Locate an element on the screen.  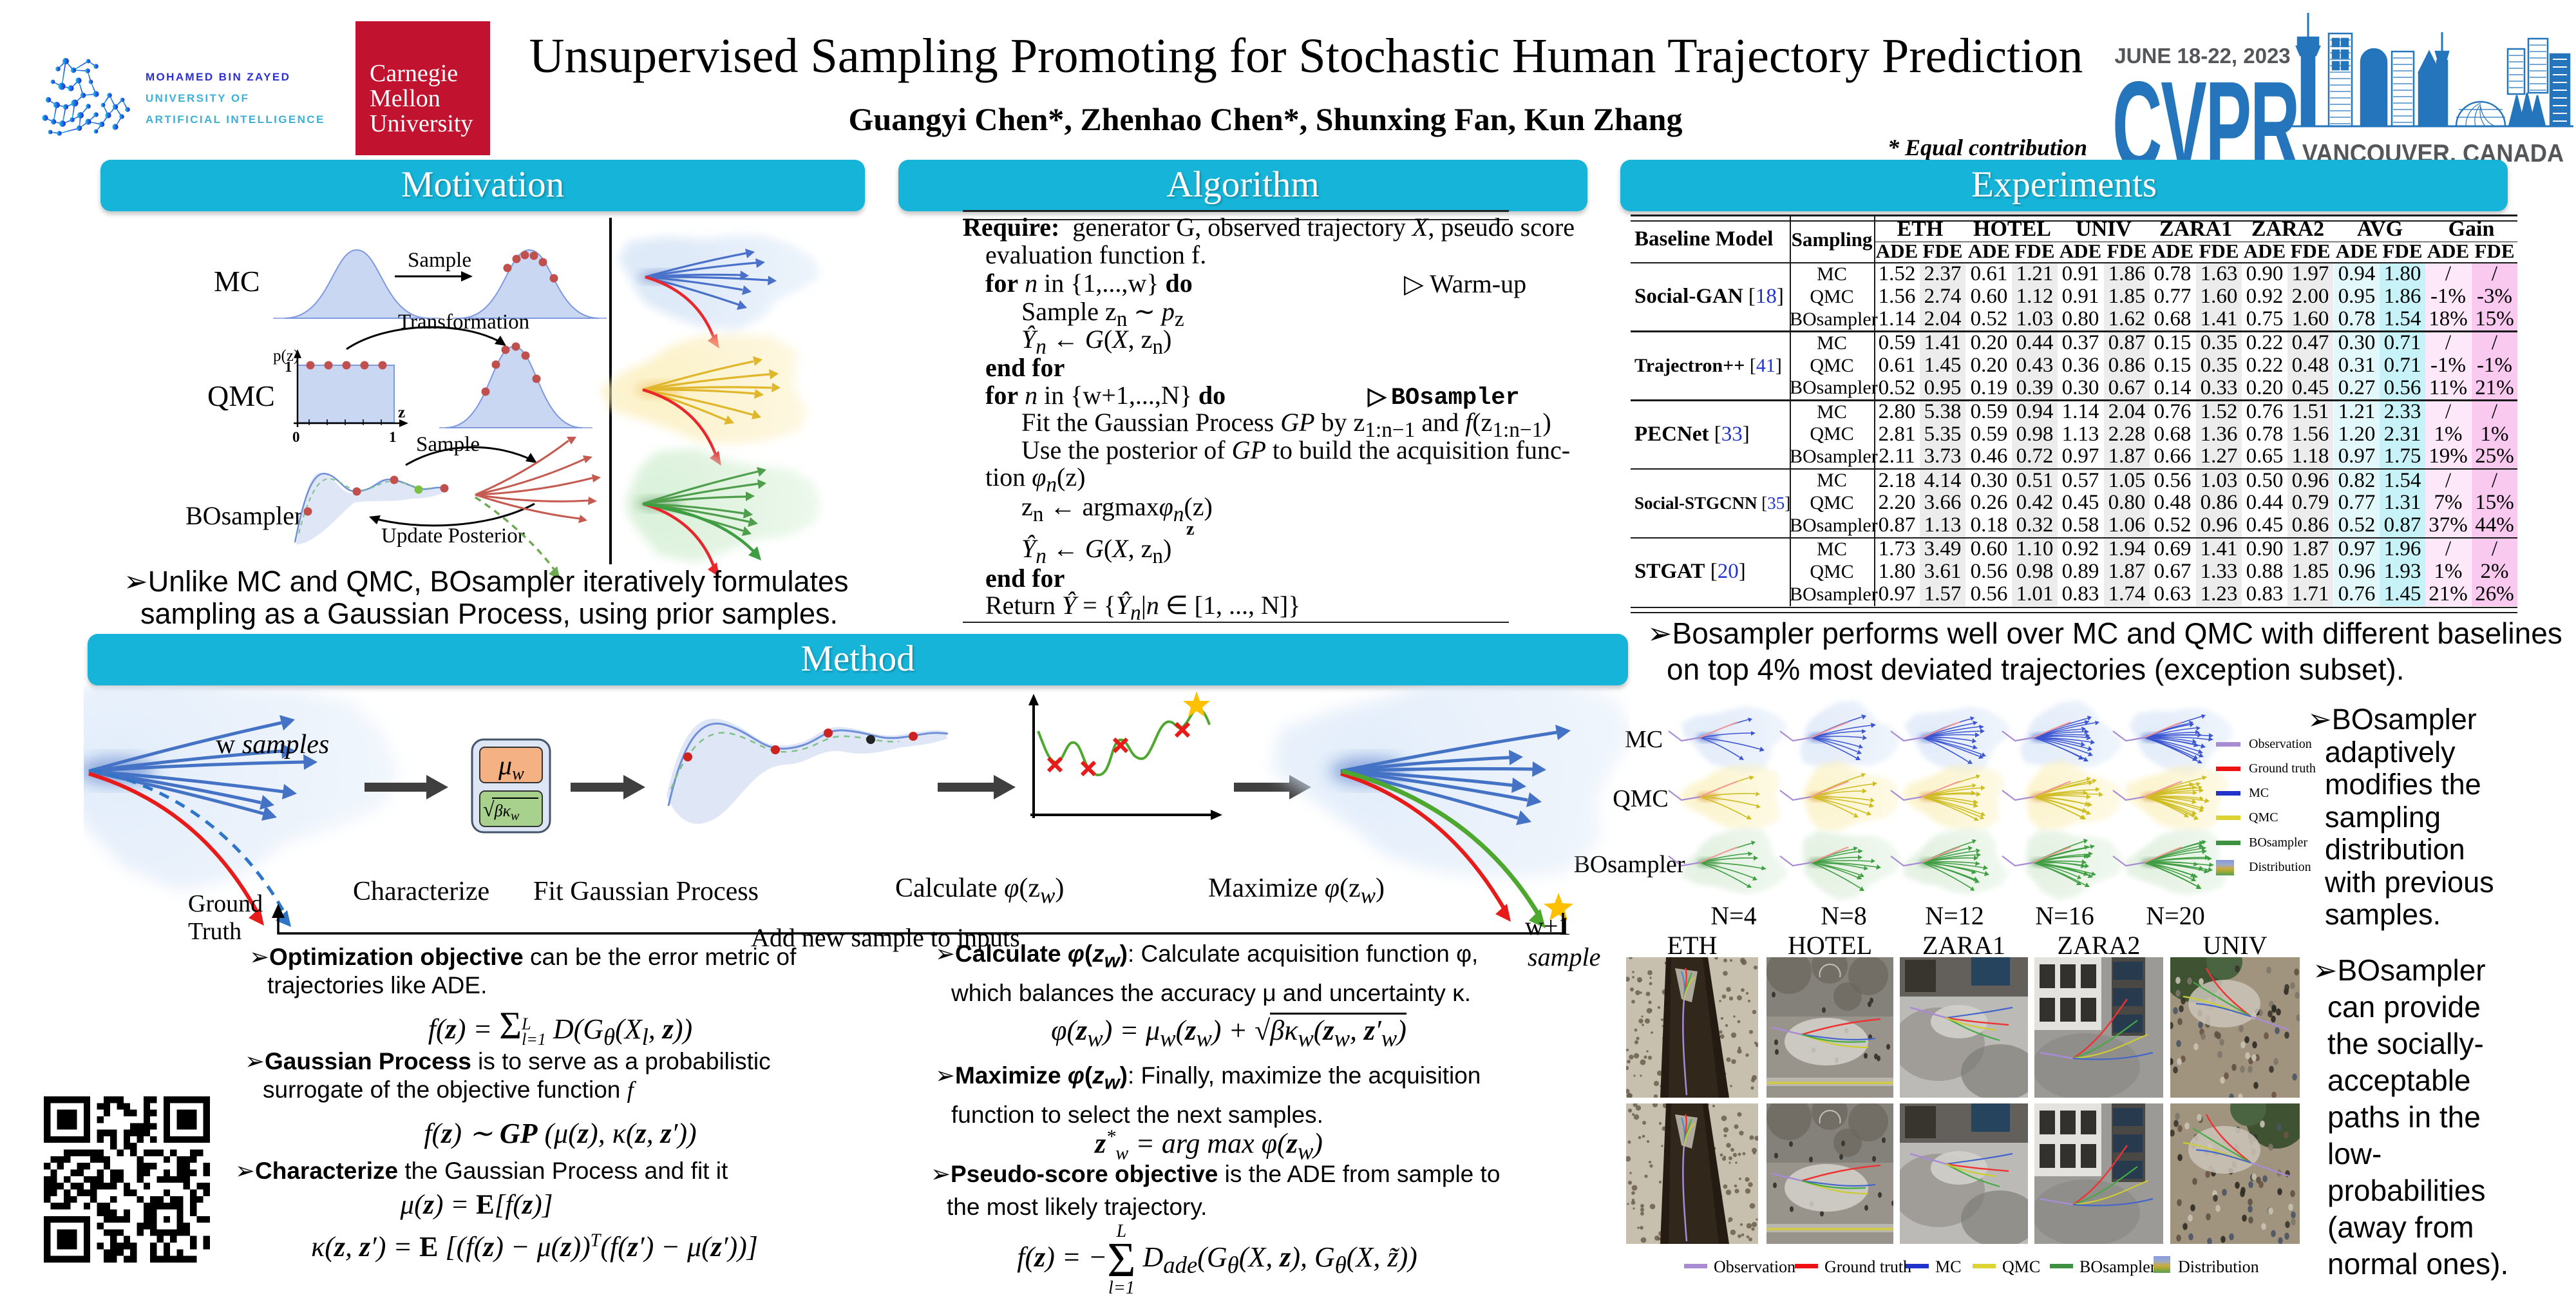
svg-text: p(z) is located at coordinates (286, 356).